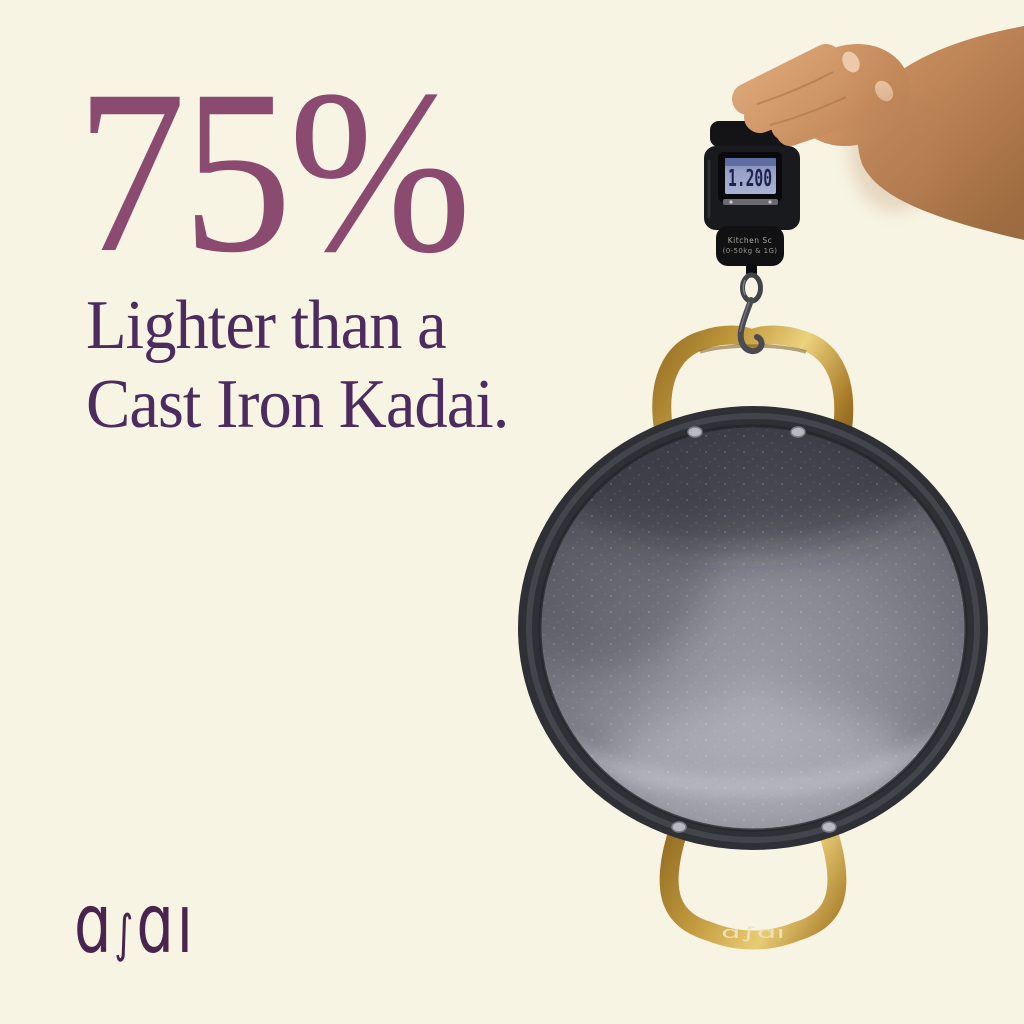 The width and height of the screenshot is (1024, 1024). I want to click on logo-letter-a1: ɑ, so click(94, 924).